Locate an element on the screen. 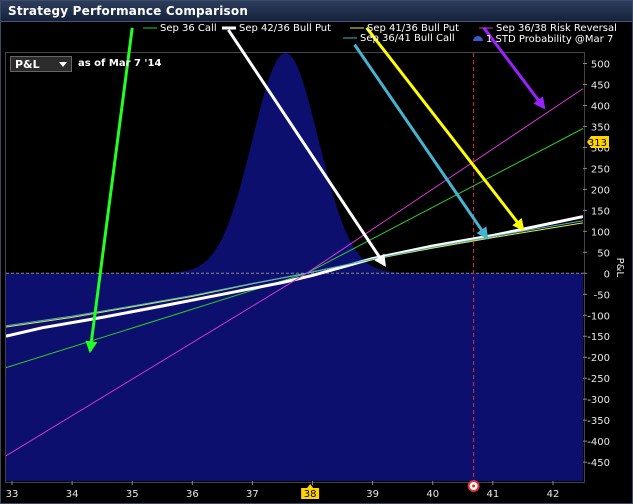 This screenshot has width=633, height=504. x-tick-label: 34 is located at coordinates (72, 494).